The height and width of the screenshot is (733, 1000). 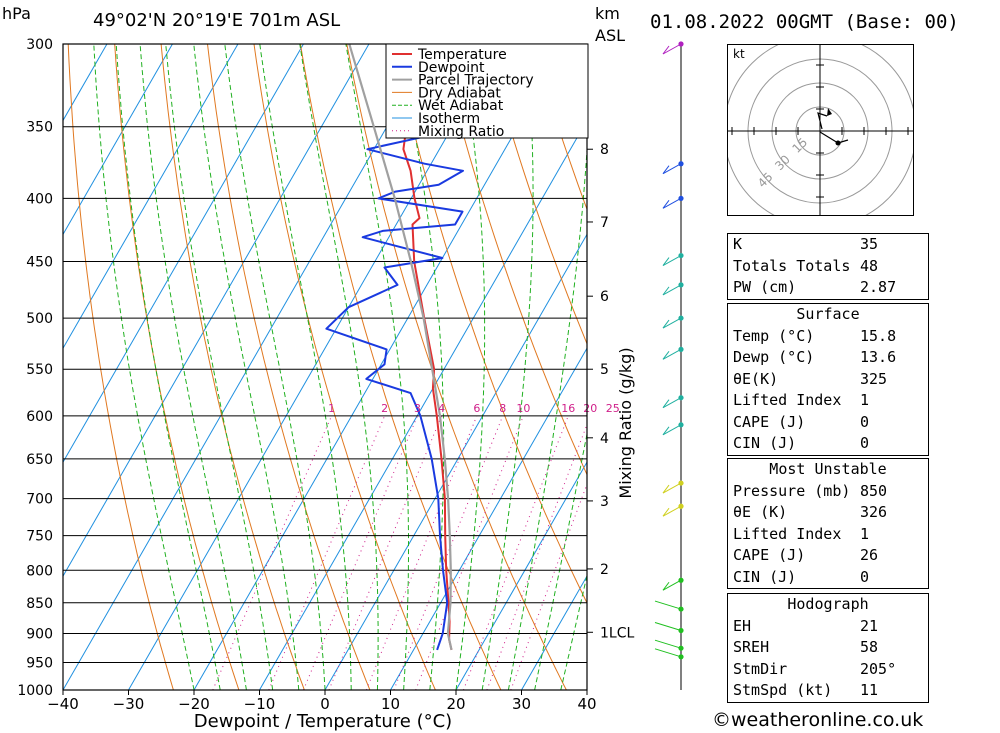 What do you see at coordinates (822, 121) in the screenshot?
I see `hodograph-trace` at bounding box center [822, 121].